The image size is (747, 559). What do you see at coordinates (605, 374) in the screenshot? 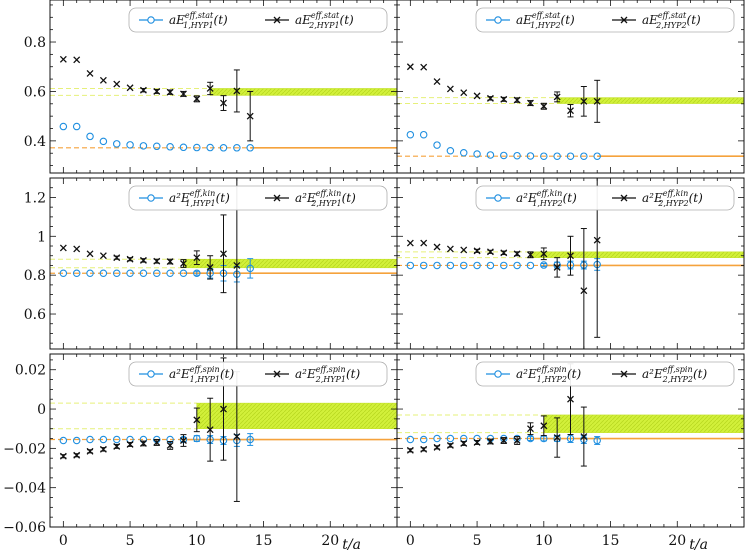
I see `legend-box` at bounding box center [605, 374].